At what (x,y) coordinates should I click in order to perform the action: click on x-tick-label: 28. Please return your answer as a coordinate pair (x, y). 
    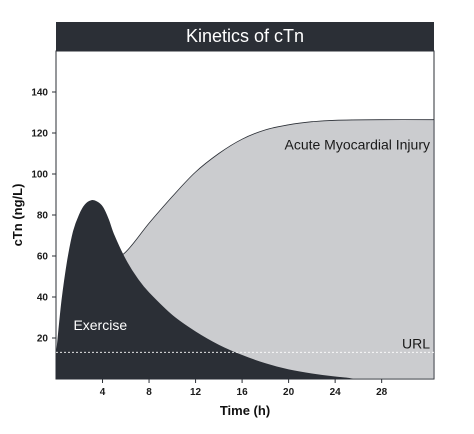
    Looking at the image, I should click on (382, 392).